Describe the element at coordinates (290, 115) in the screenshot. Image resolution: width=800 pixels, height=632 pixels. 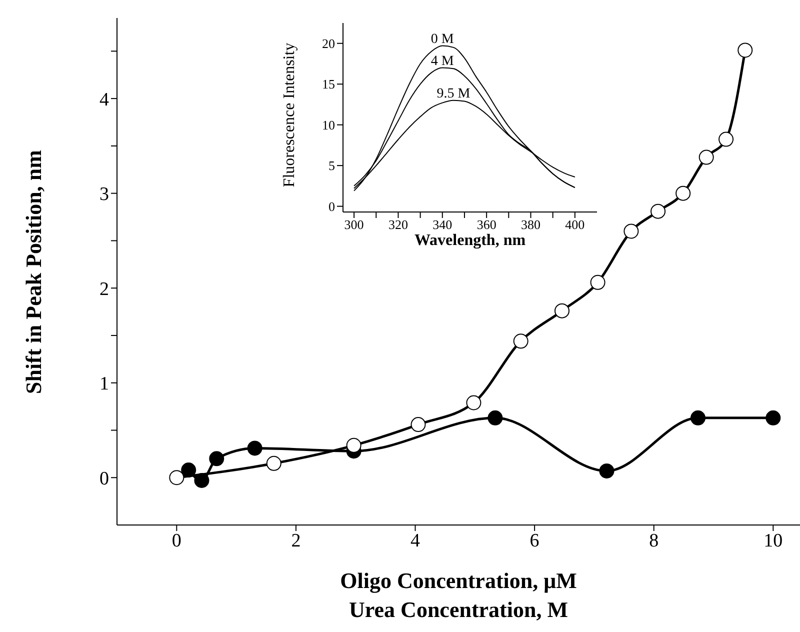
I see `y-axis-title: Fluorescence Intensity` at that location.